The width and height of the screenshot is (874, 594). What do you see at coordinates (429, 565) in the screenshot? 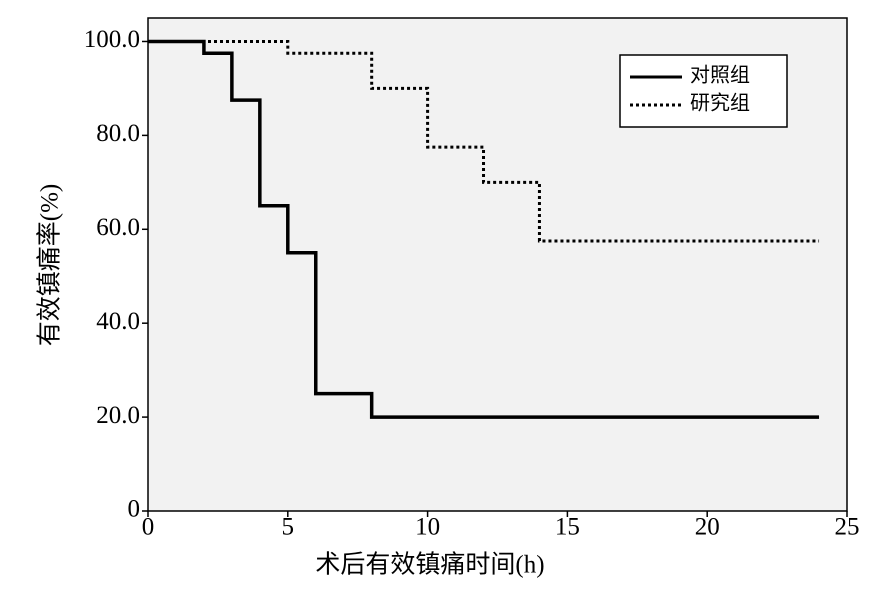
I see `x-axis-label: 术后有效镇痛时间(h)` at bounding box center [429, 565].